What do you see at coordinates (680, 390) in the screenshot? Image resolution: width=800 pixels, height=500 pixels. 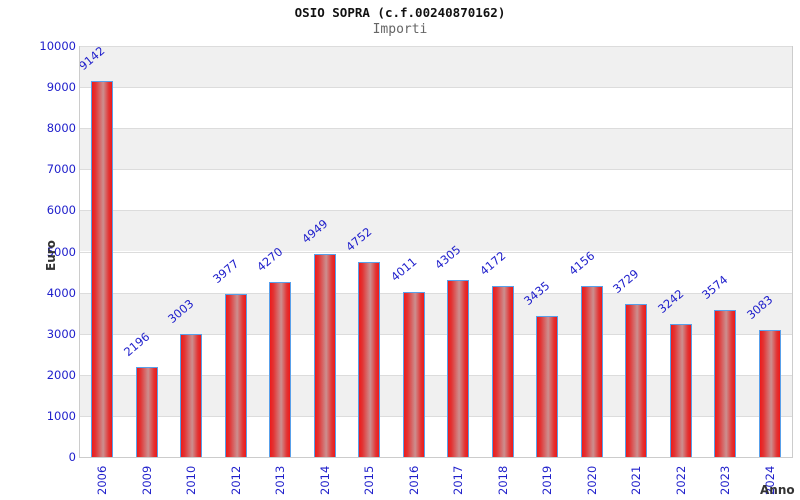 I see `bar-2022` at bounding box center [680, 390].